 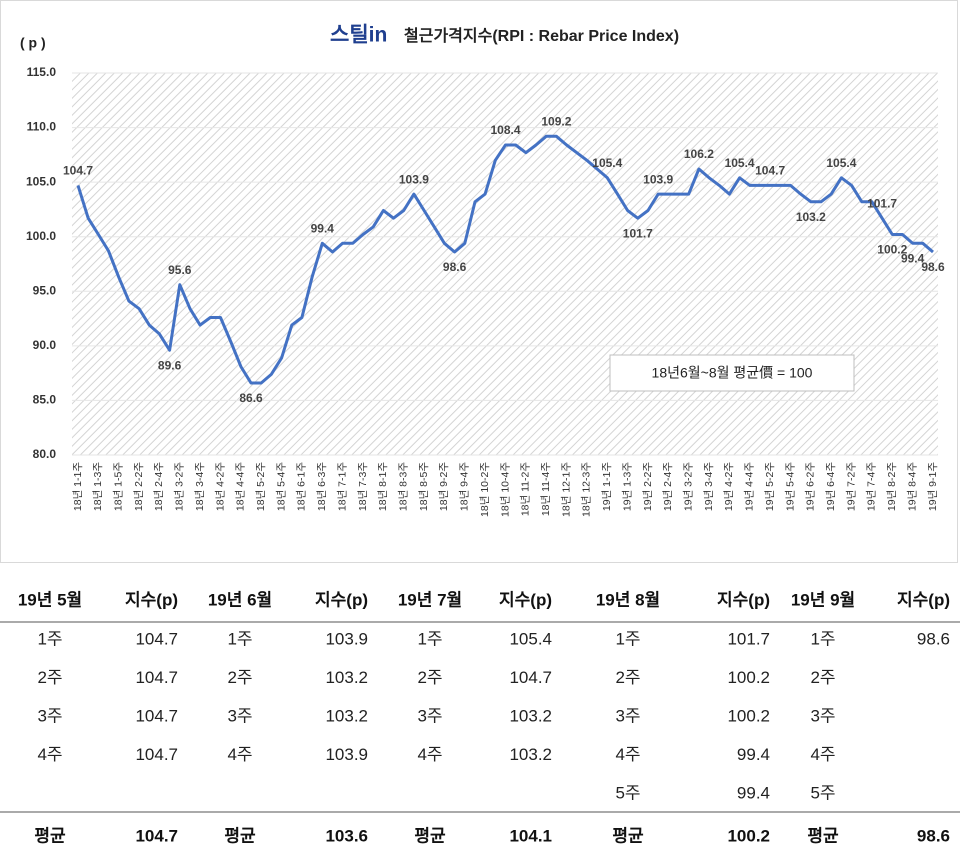 I want to click on x-tick-label: 19년 6-4주, so click(x=831, y=486).